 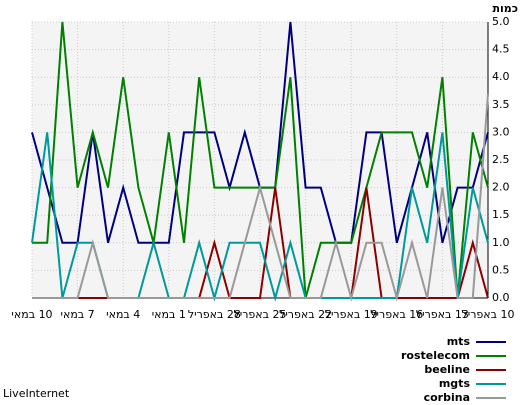 I want to click on legend-label: corbina, so click(x=447, y=397).